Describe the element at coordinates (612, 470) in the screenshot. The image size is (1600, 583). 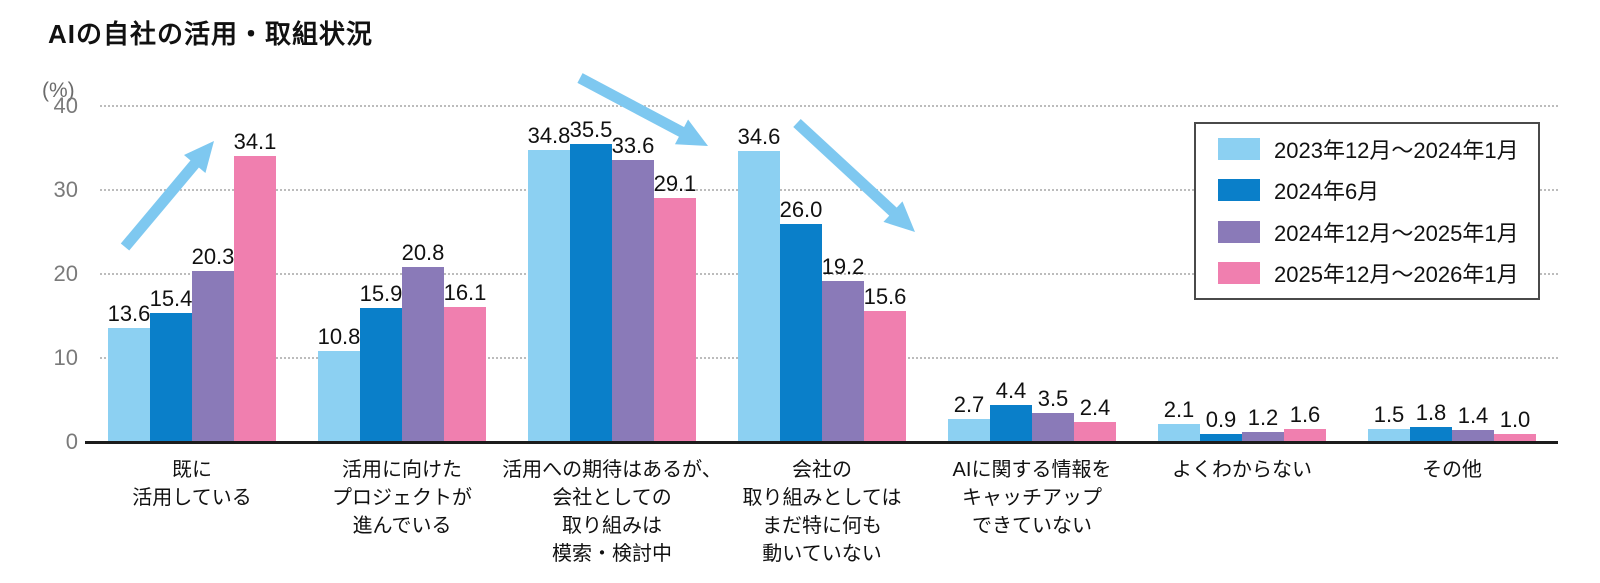
I see `category-label-line: 活用への期待はあるが、` at that location.